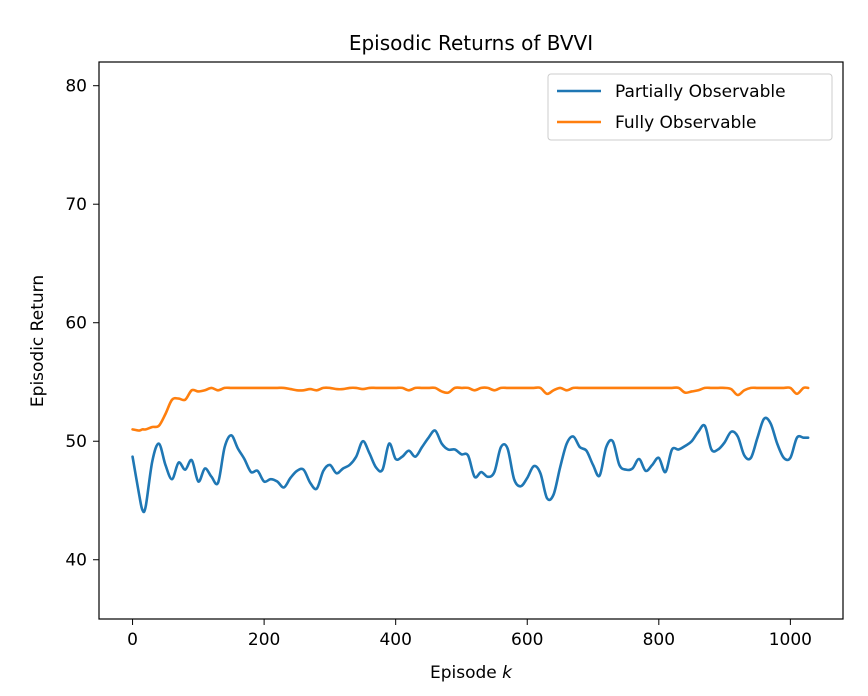  I want to click on x-tick-label: 1000, so click(790, 640).